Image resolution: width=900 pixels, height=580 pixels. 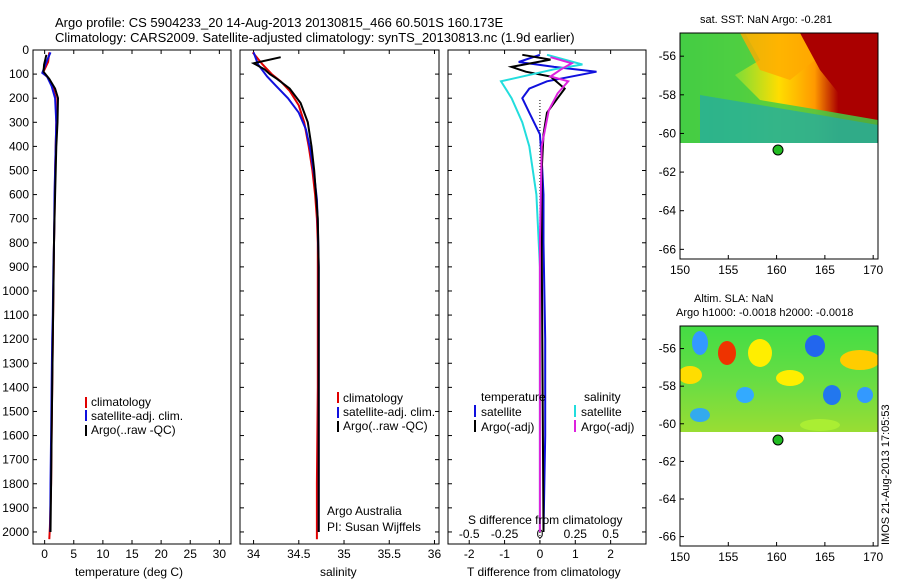 What do you see at coordinates (15, 291) in the screenshot?
I see `depth-tick-label: 1000` at bounding box center [15, 291].